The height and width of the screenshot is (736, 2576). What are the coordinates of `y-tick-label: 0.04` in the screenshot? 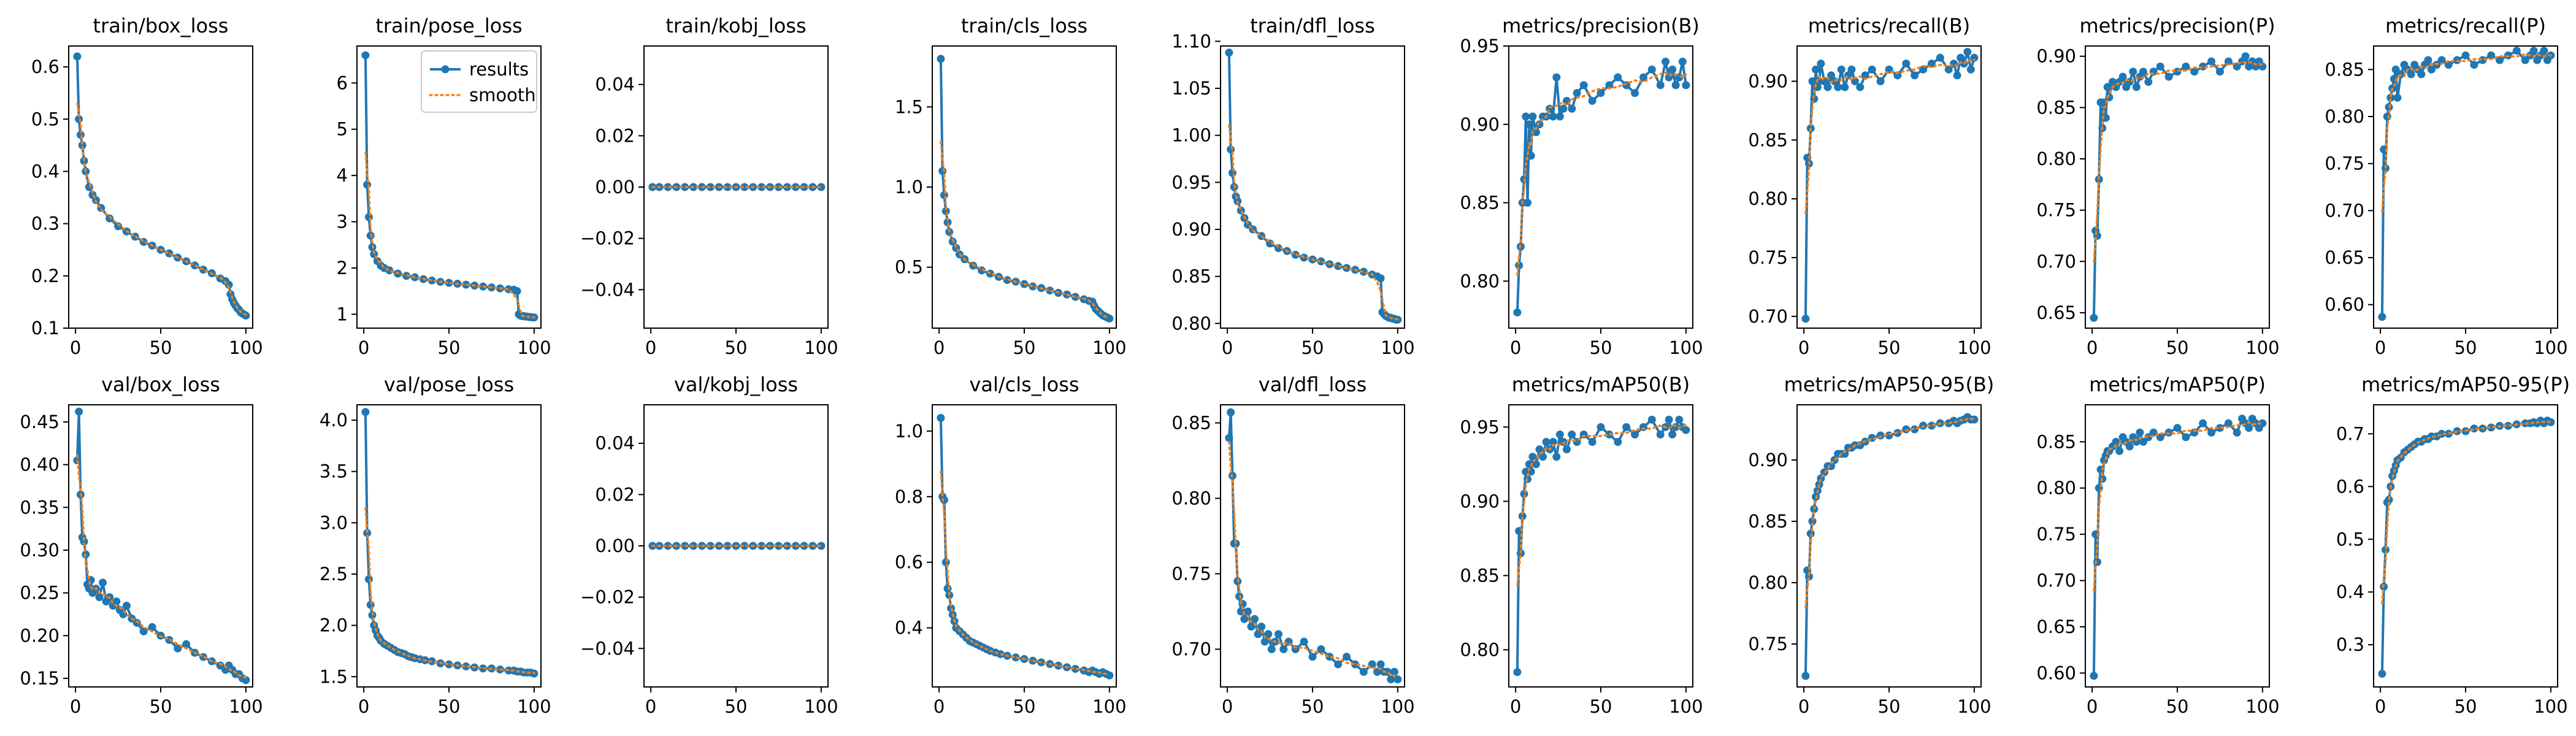 It's located at (615, 84).